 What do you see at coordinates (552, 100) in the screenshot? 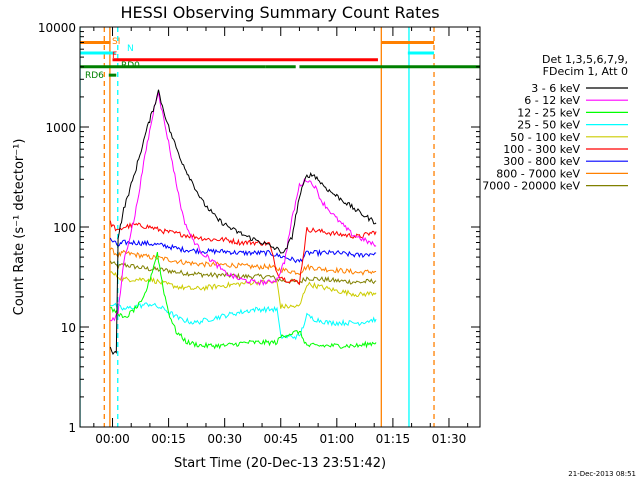
I see `legend-entry-label: 6 - 12 keV` at bounding box center [552, 100].